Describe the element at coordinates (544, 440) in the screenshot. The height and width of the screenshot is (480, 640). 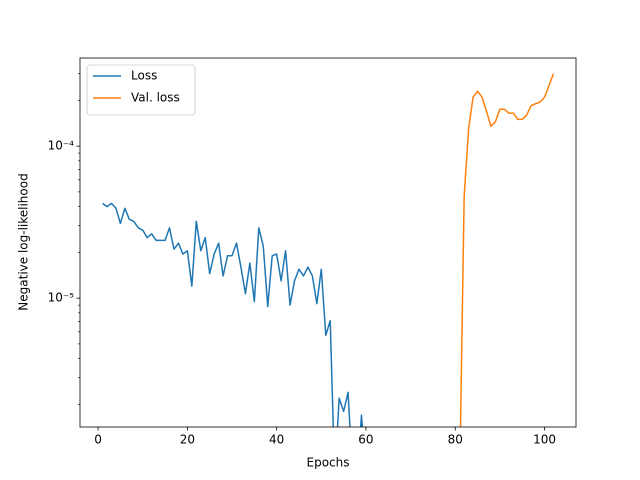
I see `x-tick-label: 100` at that location.